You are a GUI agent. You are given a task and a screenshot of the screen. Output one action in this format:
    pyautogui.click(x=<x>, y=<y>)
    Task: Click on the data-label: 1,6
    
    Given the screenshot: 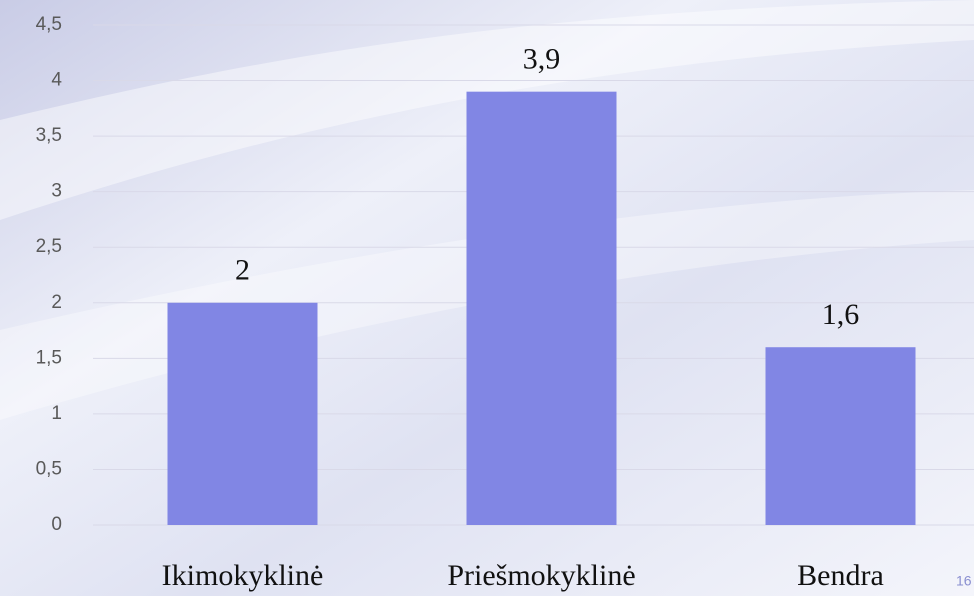 What is the action you would take?
    pyautogui.click(x=841, y=314)
    